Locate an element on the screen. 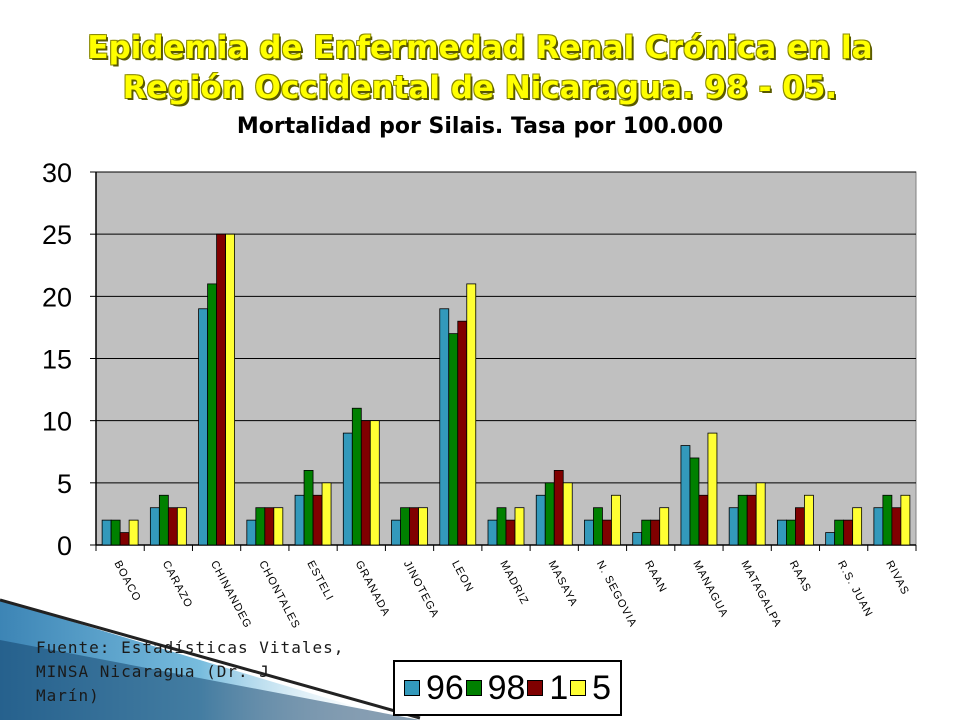 The image size is (960, 720). legend-item: 96 is located at coordinates (433, 688).